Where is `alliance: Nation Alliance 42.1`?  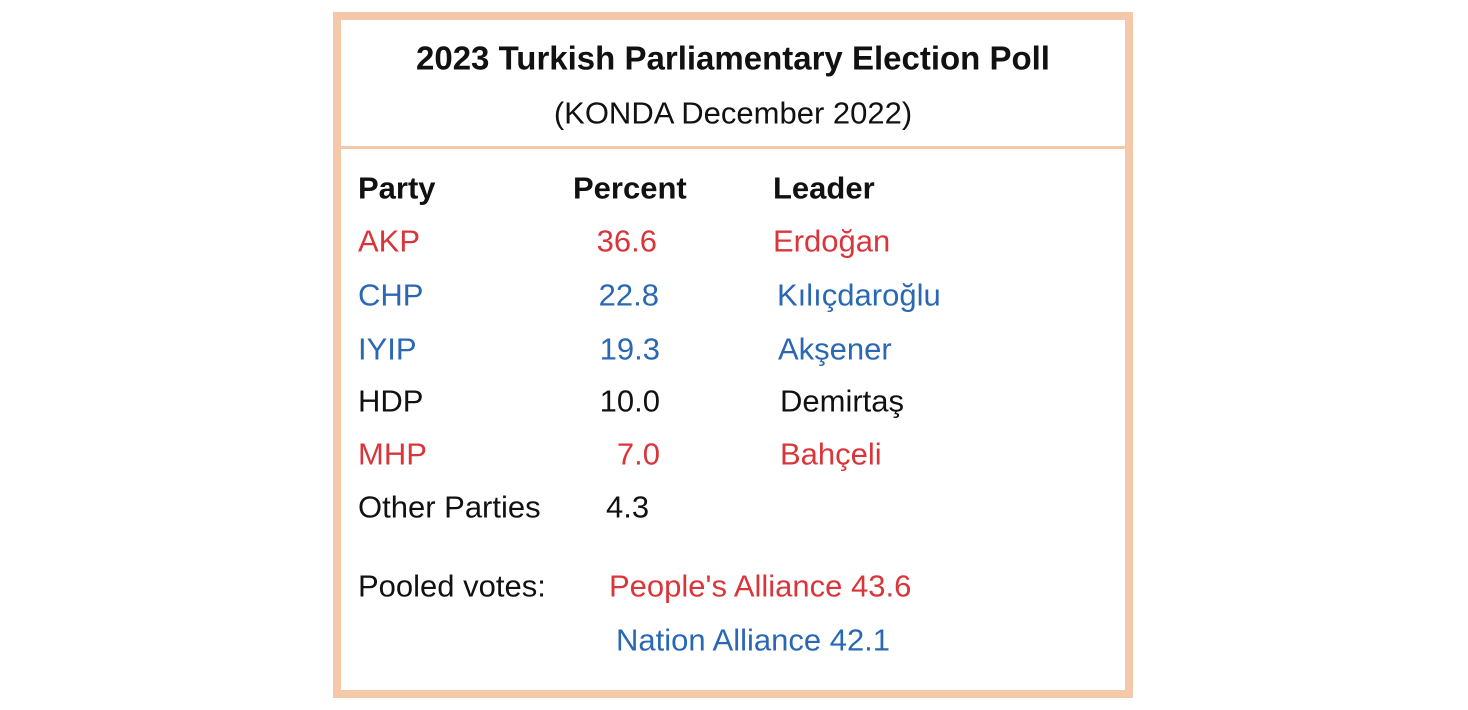
alliance: Nation Alliance 42.1 is located at coordinates (753, 640).